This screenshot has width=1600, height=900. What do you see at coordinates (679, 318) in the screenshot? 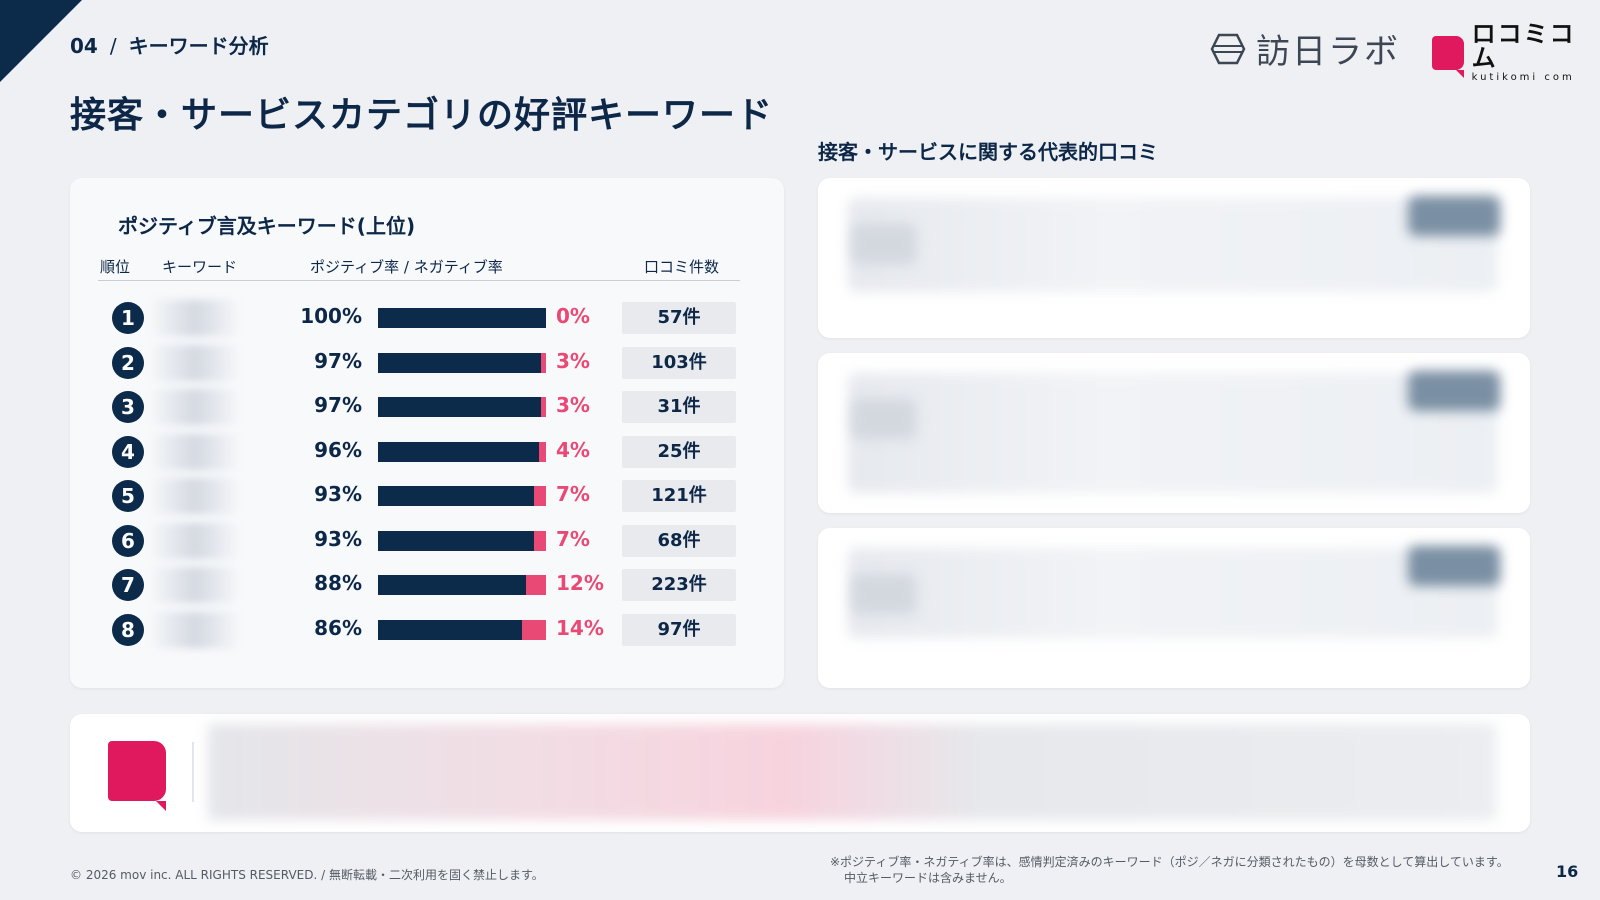
I see `review-count: 57件` at bounding box center [679, 318].